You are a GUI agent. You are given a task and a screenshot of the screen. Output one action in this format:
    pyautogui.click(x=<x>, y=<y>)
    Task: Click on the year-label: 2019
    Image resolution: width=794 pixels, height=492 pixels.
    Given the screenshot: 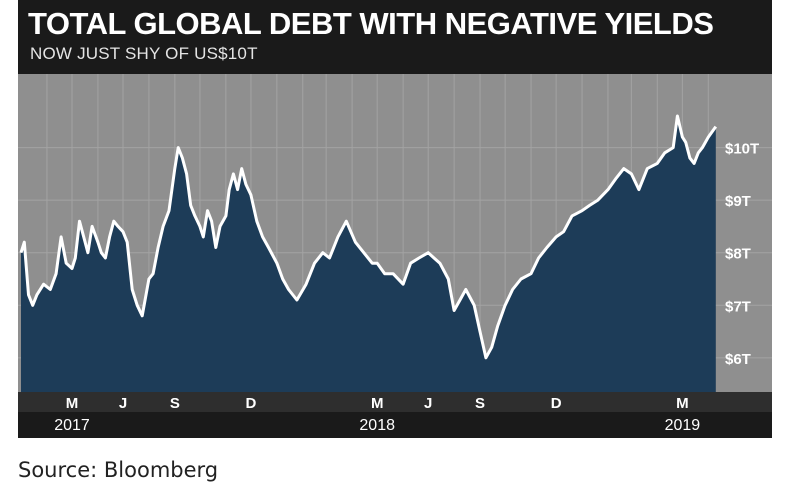 What is the action you would take?
    pyautogui.click(x=683, y=425)
    